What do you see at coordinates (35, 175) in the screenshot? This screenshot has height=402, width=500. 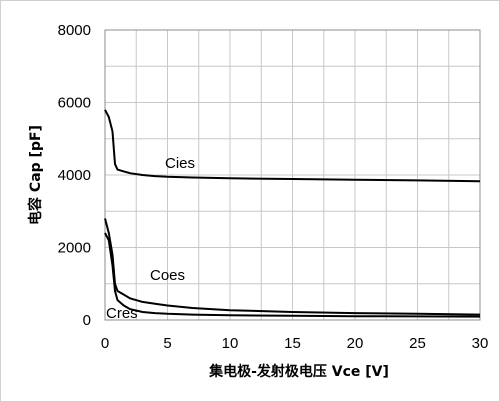 I see `y-axis-title: 电容 Cap [pF]` at bounding box center [35, 175].